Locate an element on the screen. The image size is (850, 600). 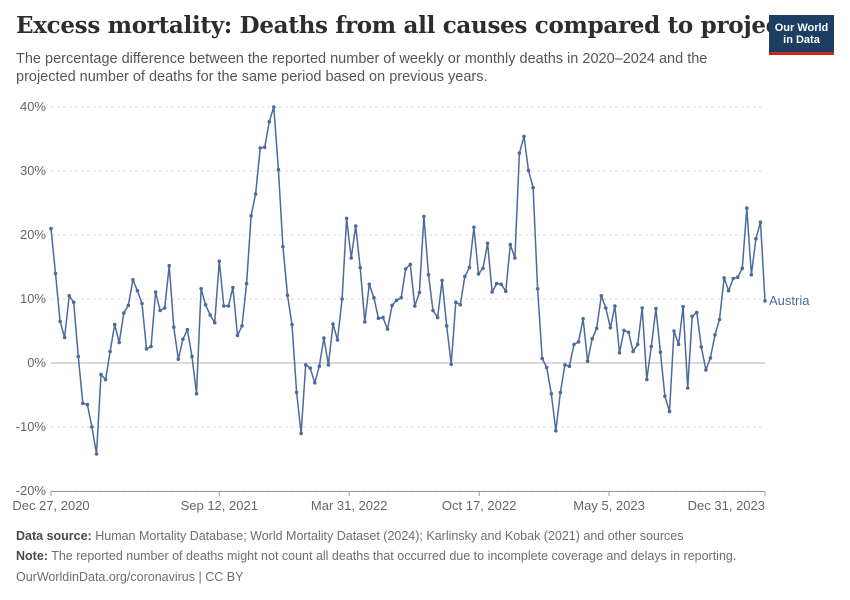
logo-line-1: Our World is located at coordinates (801, 27).